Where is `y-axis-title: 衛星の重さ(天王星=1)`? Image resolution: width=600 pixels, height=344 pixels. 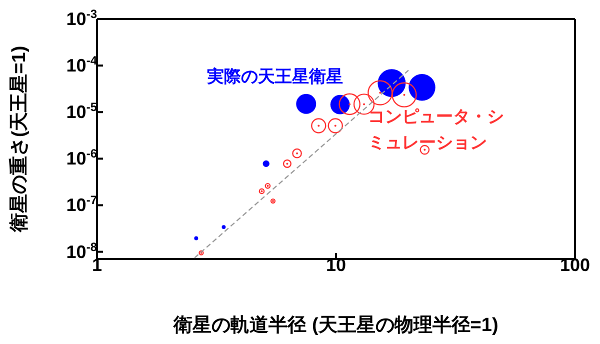
y-axis-title: 衛星の重さ(天王星=1) is located at coordinates (19, 139).